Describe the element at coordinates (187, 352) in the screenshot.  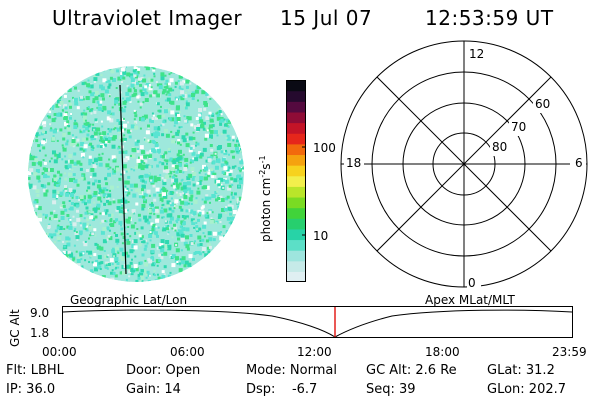
I see `timeline-xtick-0600: 06:00` at that location.